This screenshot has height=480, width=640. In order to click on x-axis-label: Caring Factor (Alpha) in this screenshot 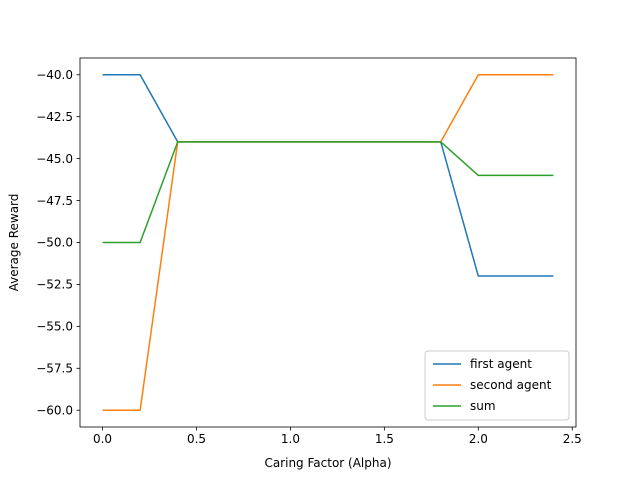, I will do `click(327, 463)`.